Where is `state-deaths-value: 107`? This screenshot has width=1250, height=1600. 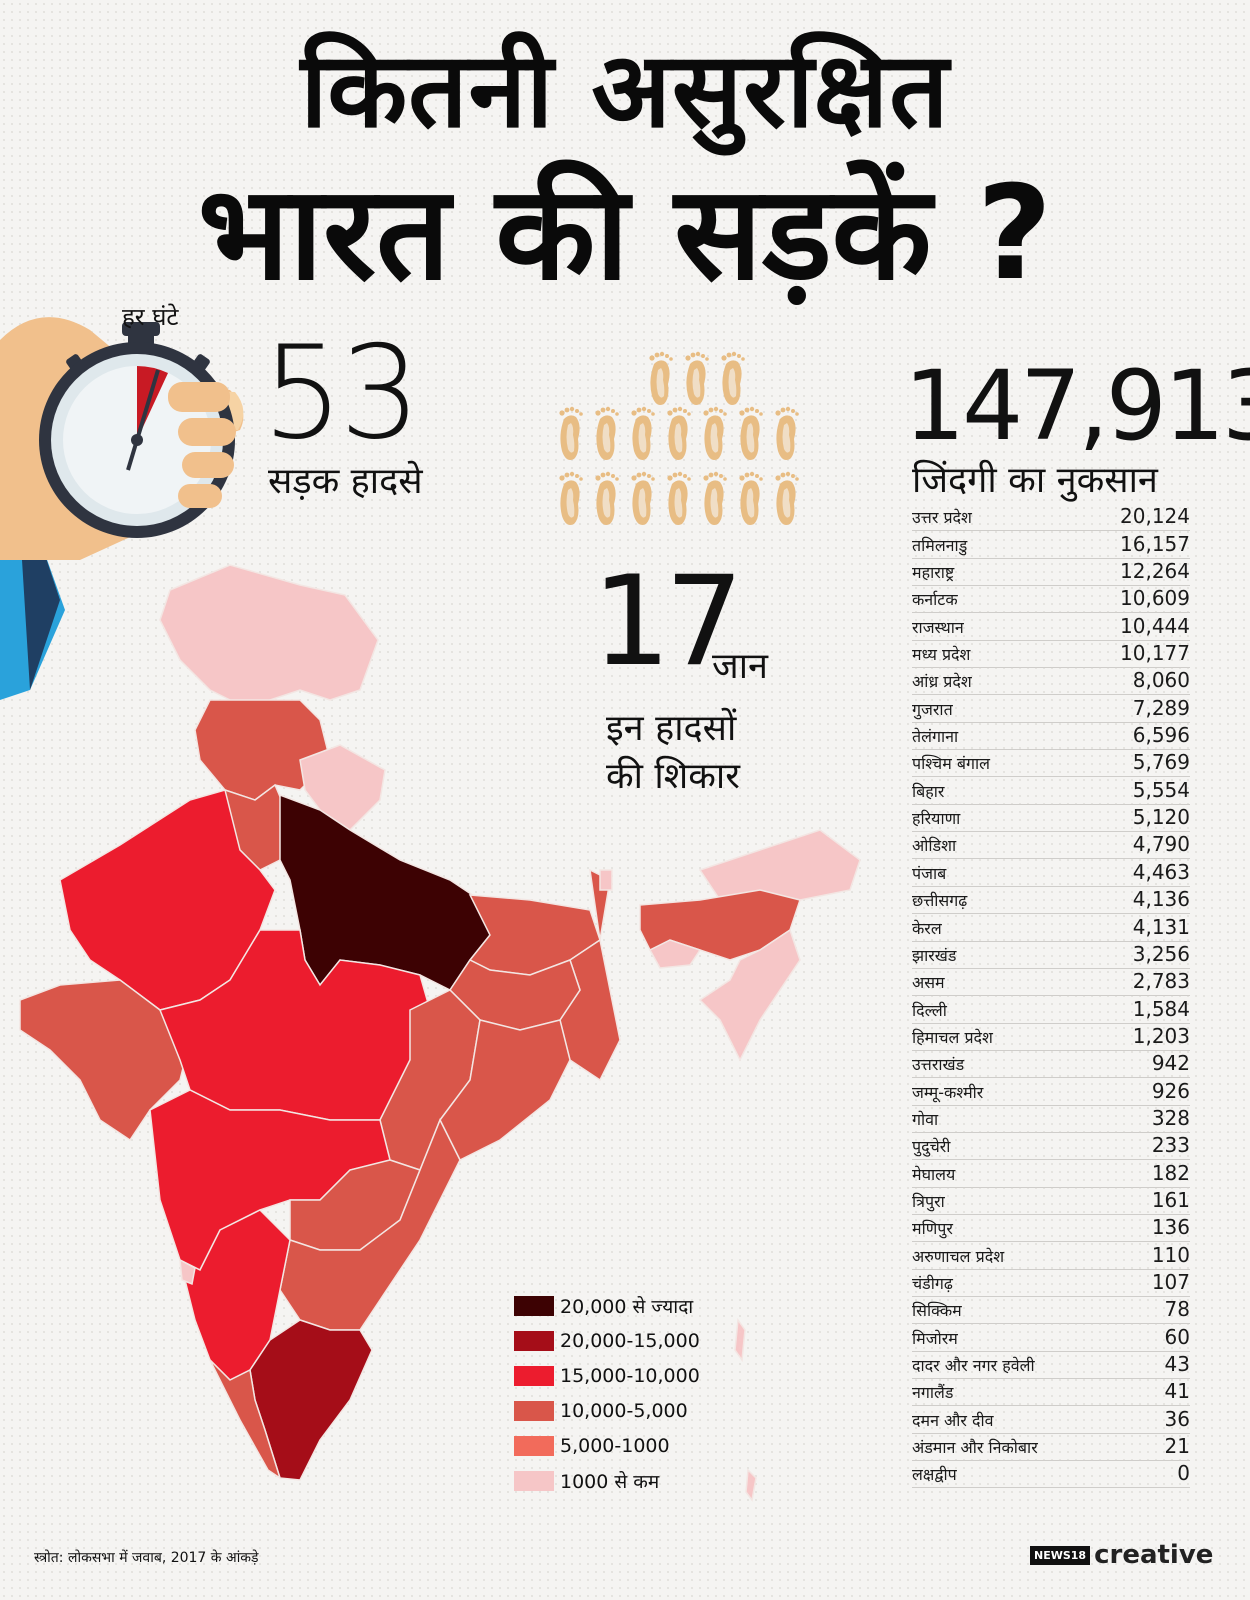
state-deaths-value: 107 is located at coordinates (1170, 1281).